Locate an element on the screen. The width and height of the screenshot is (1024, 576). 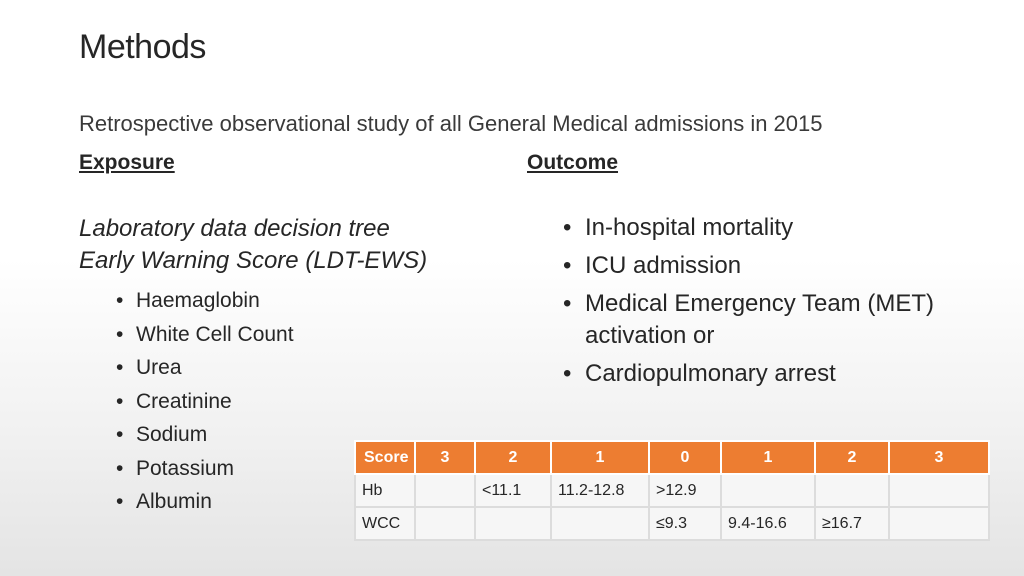
table-cell: 9.4-16.6 is located at coordinates (768, 523).